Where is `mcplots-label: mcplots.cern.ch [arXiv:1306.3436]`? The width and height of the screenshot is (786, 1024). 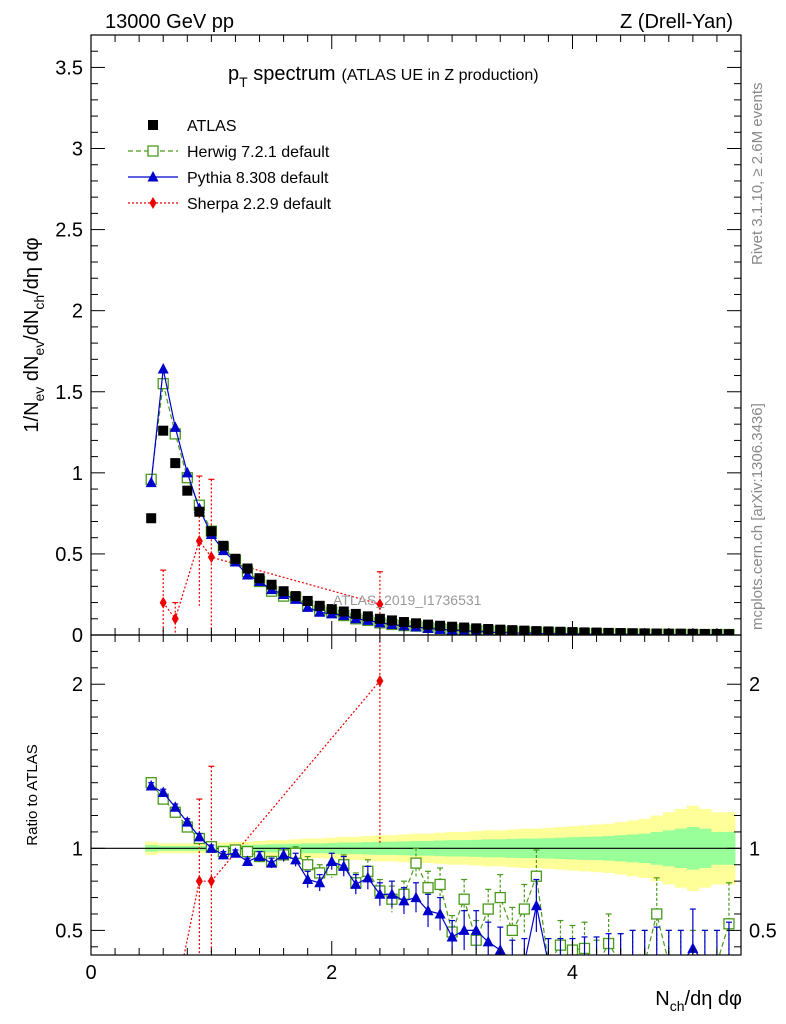 mcplots-label: mcplots.cern.ch [arXiv:1306.3436] is located at coordinates (757, 516).